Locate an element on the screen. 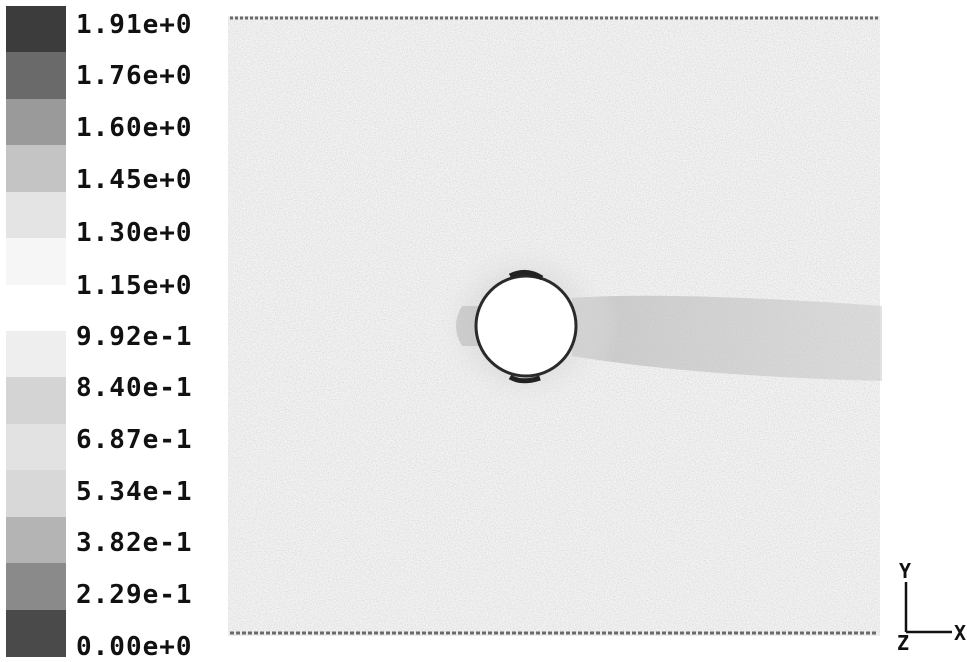 This screenshot has width=967, height=662. legend-label-3: 1.60e+0 is located at coordinates (134, 128).